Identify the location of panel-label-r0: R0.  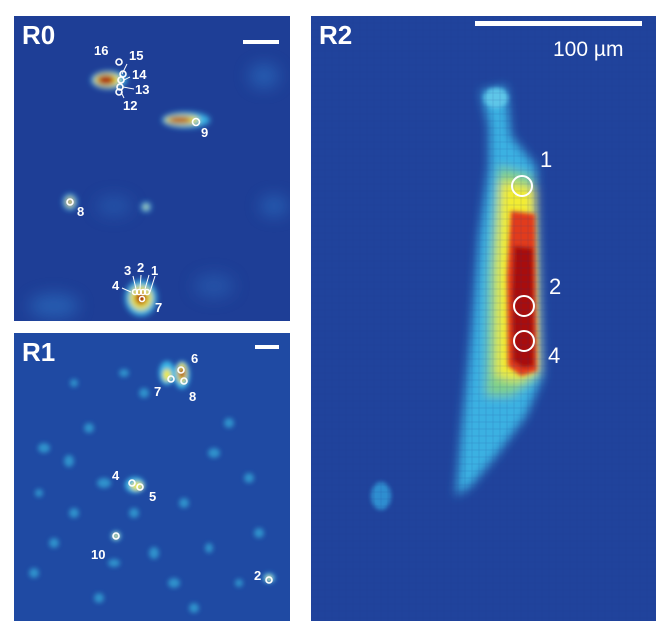
(39, 35).